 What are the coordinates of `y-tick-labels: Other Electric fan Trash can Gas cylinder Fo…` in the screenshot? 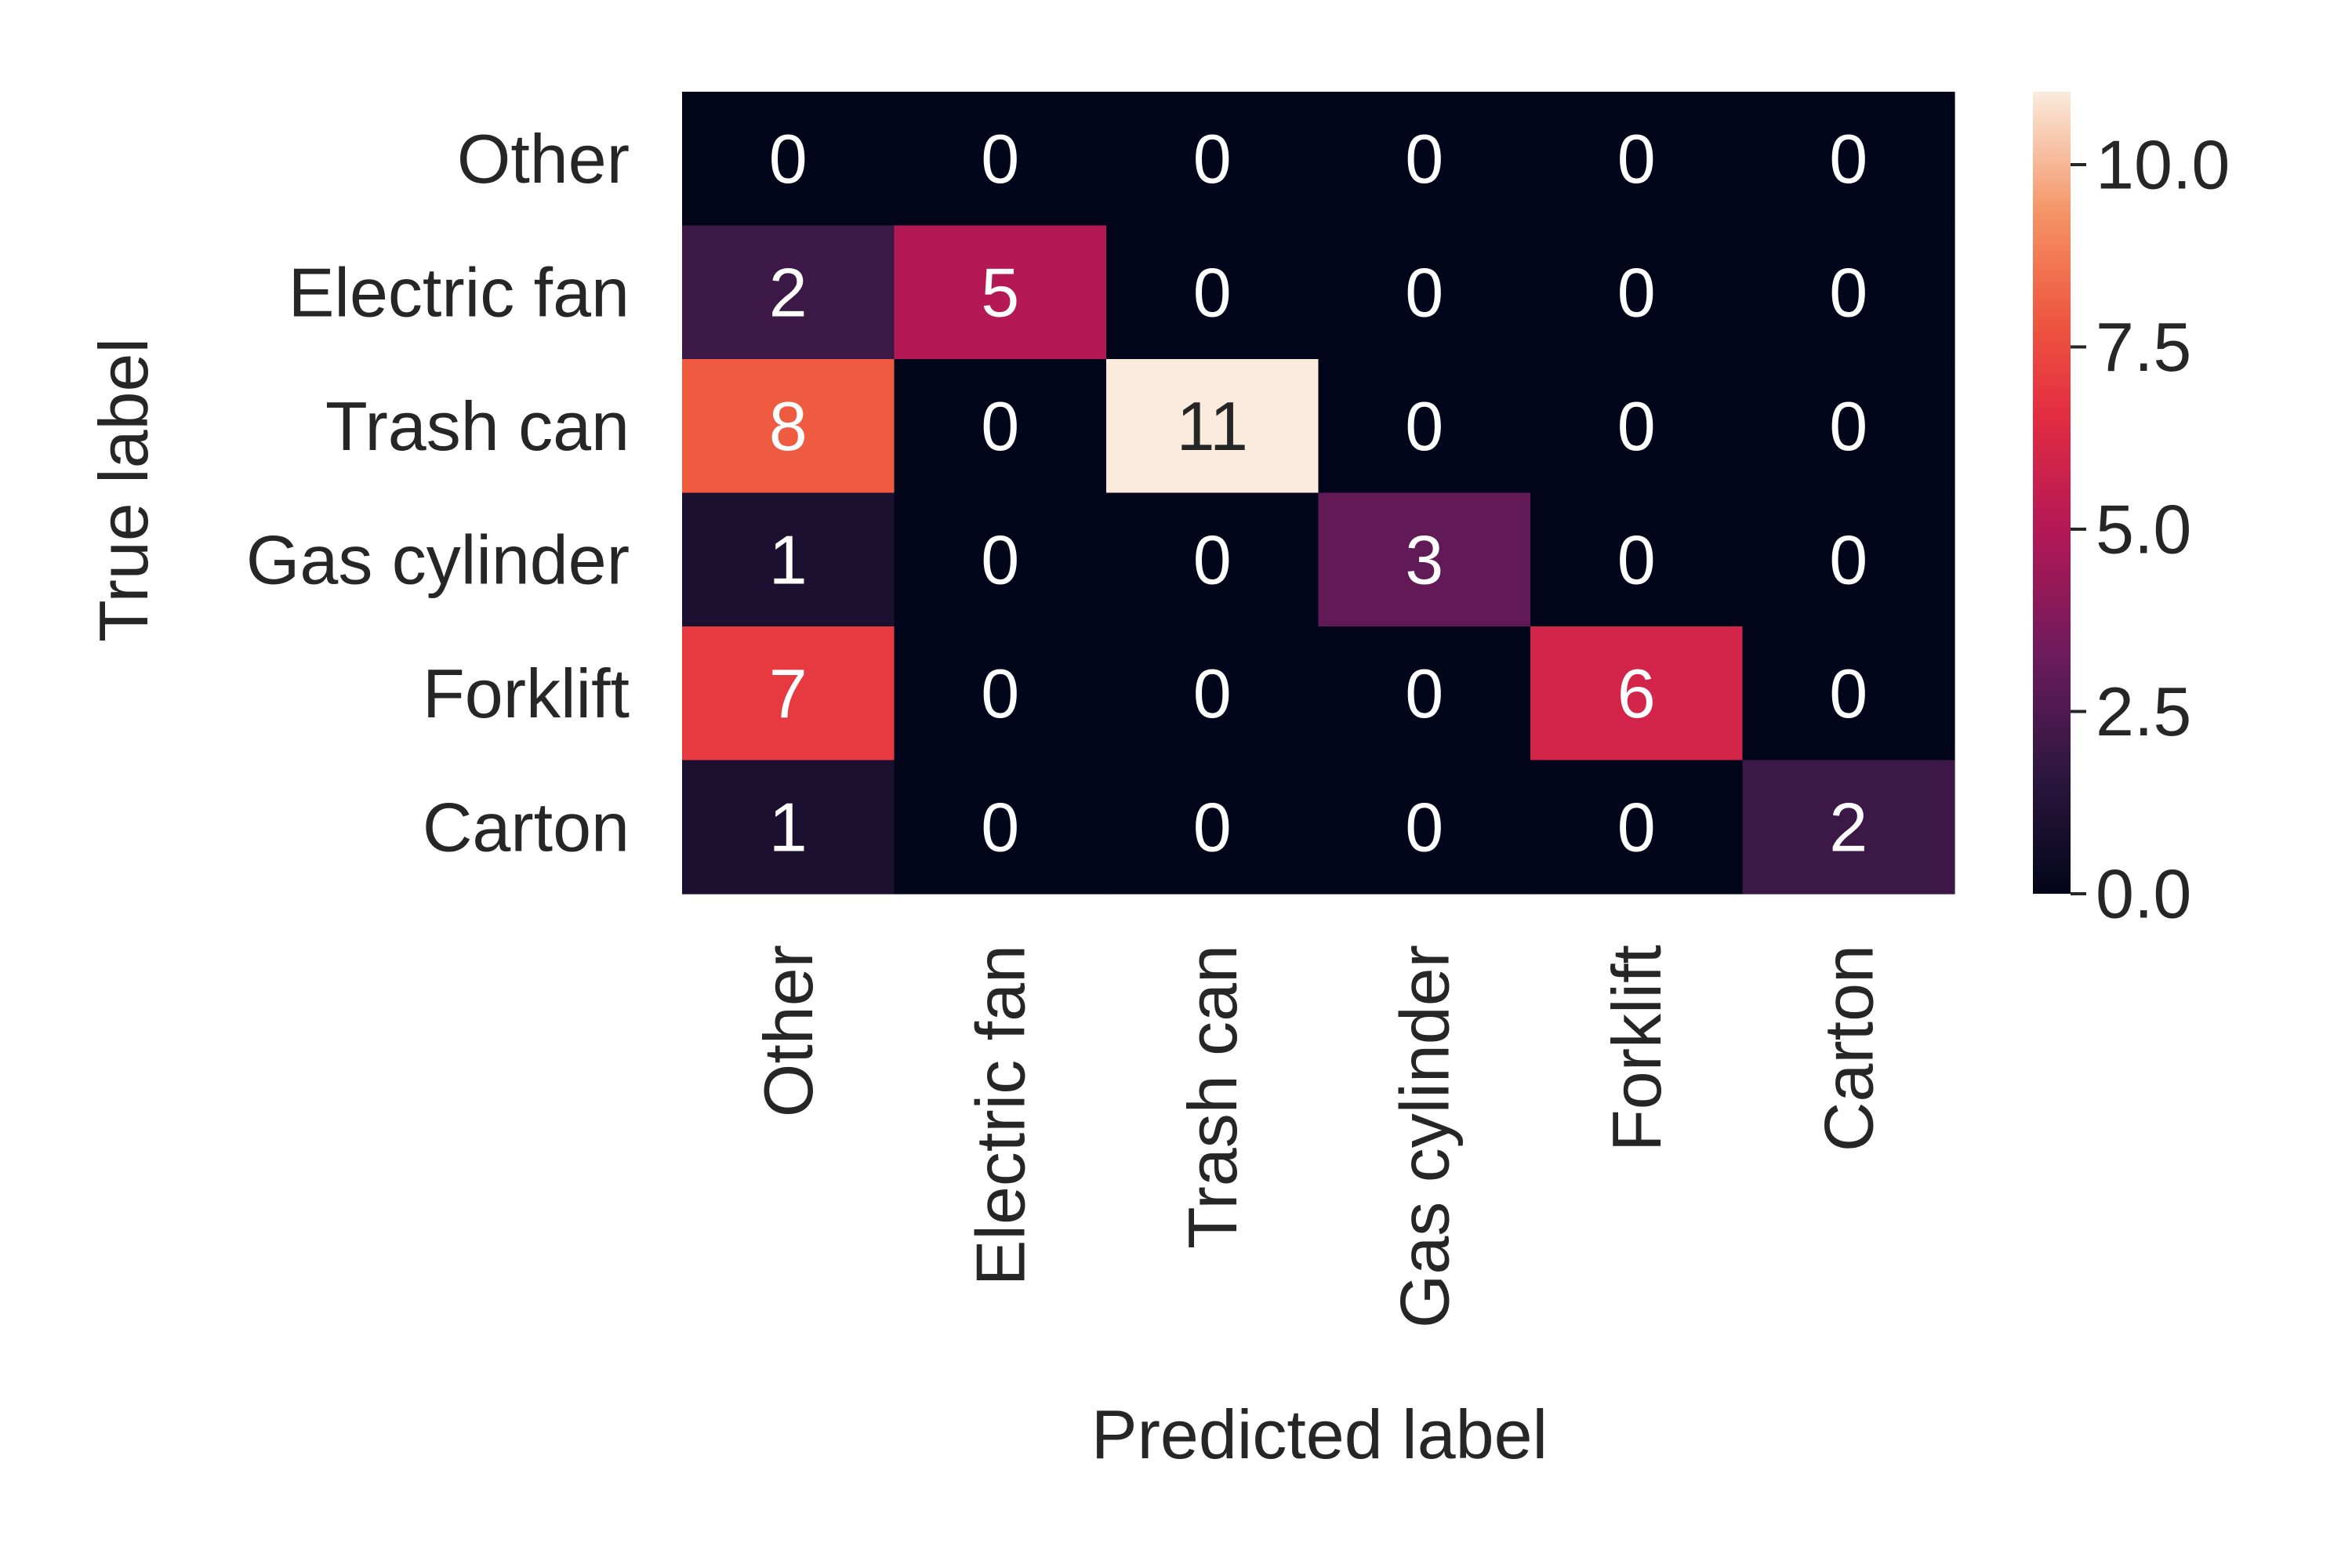 It's located at (438, 493).